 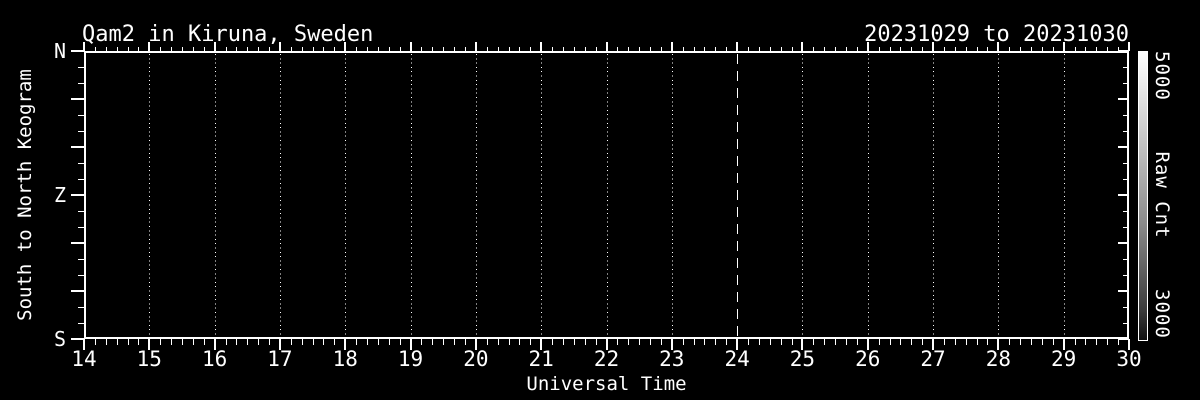 I want to click on colorbar-max-label: 5000, so click(x=1162, y=76).